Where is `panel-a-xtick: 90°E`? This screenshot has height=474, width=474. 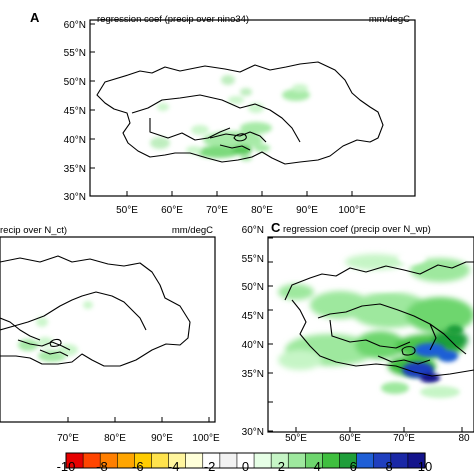 panel-a-xtick: 90°E is located at coordinates (307, 210).